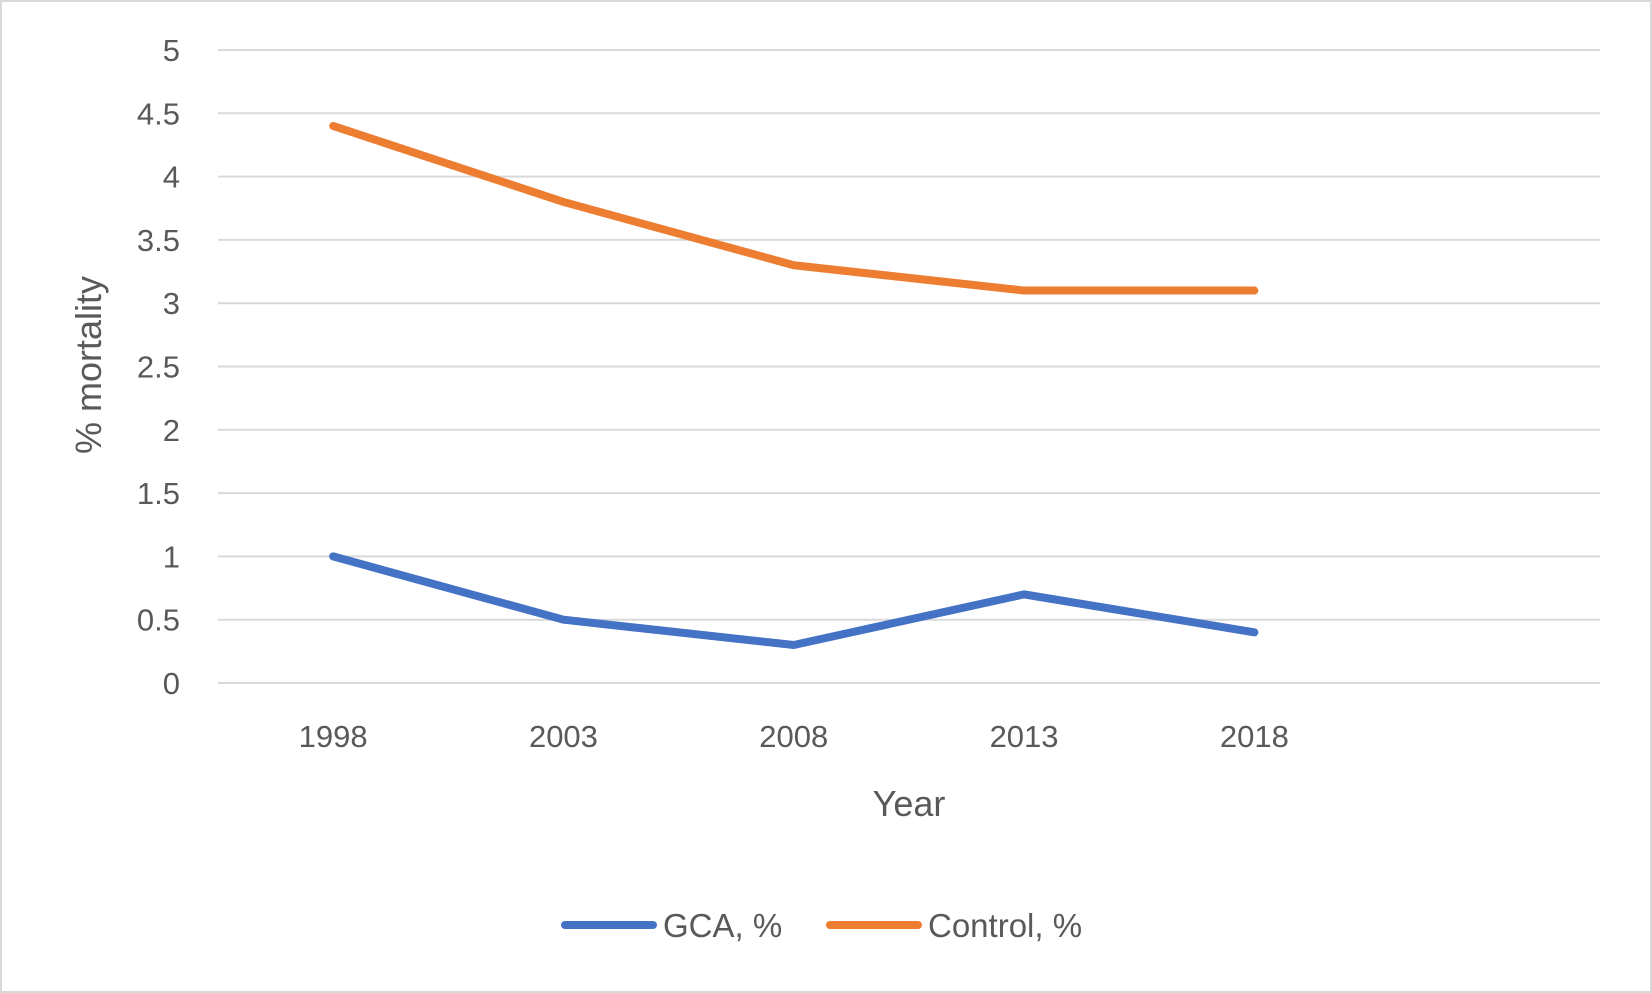  Describe the element at coordinates (171, 303) in the screenshot. I see `y-tick-label: 3` at that location.